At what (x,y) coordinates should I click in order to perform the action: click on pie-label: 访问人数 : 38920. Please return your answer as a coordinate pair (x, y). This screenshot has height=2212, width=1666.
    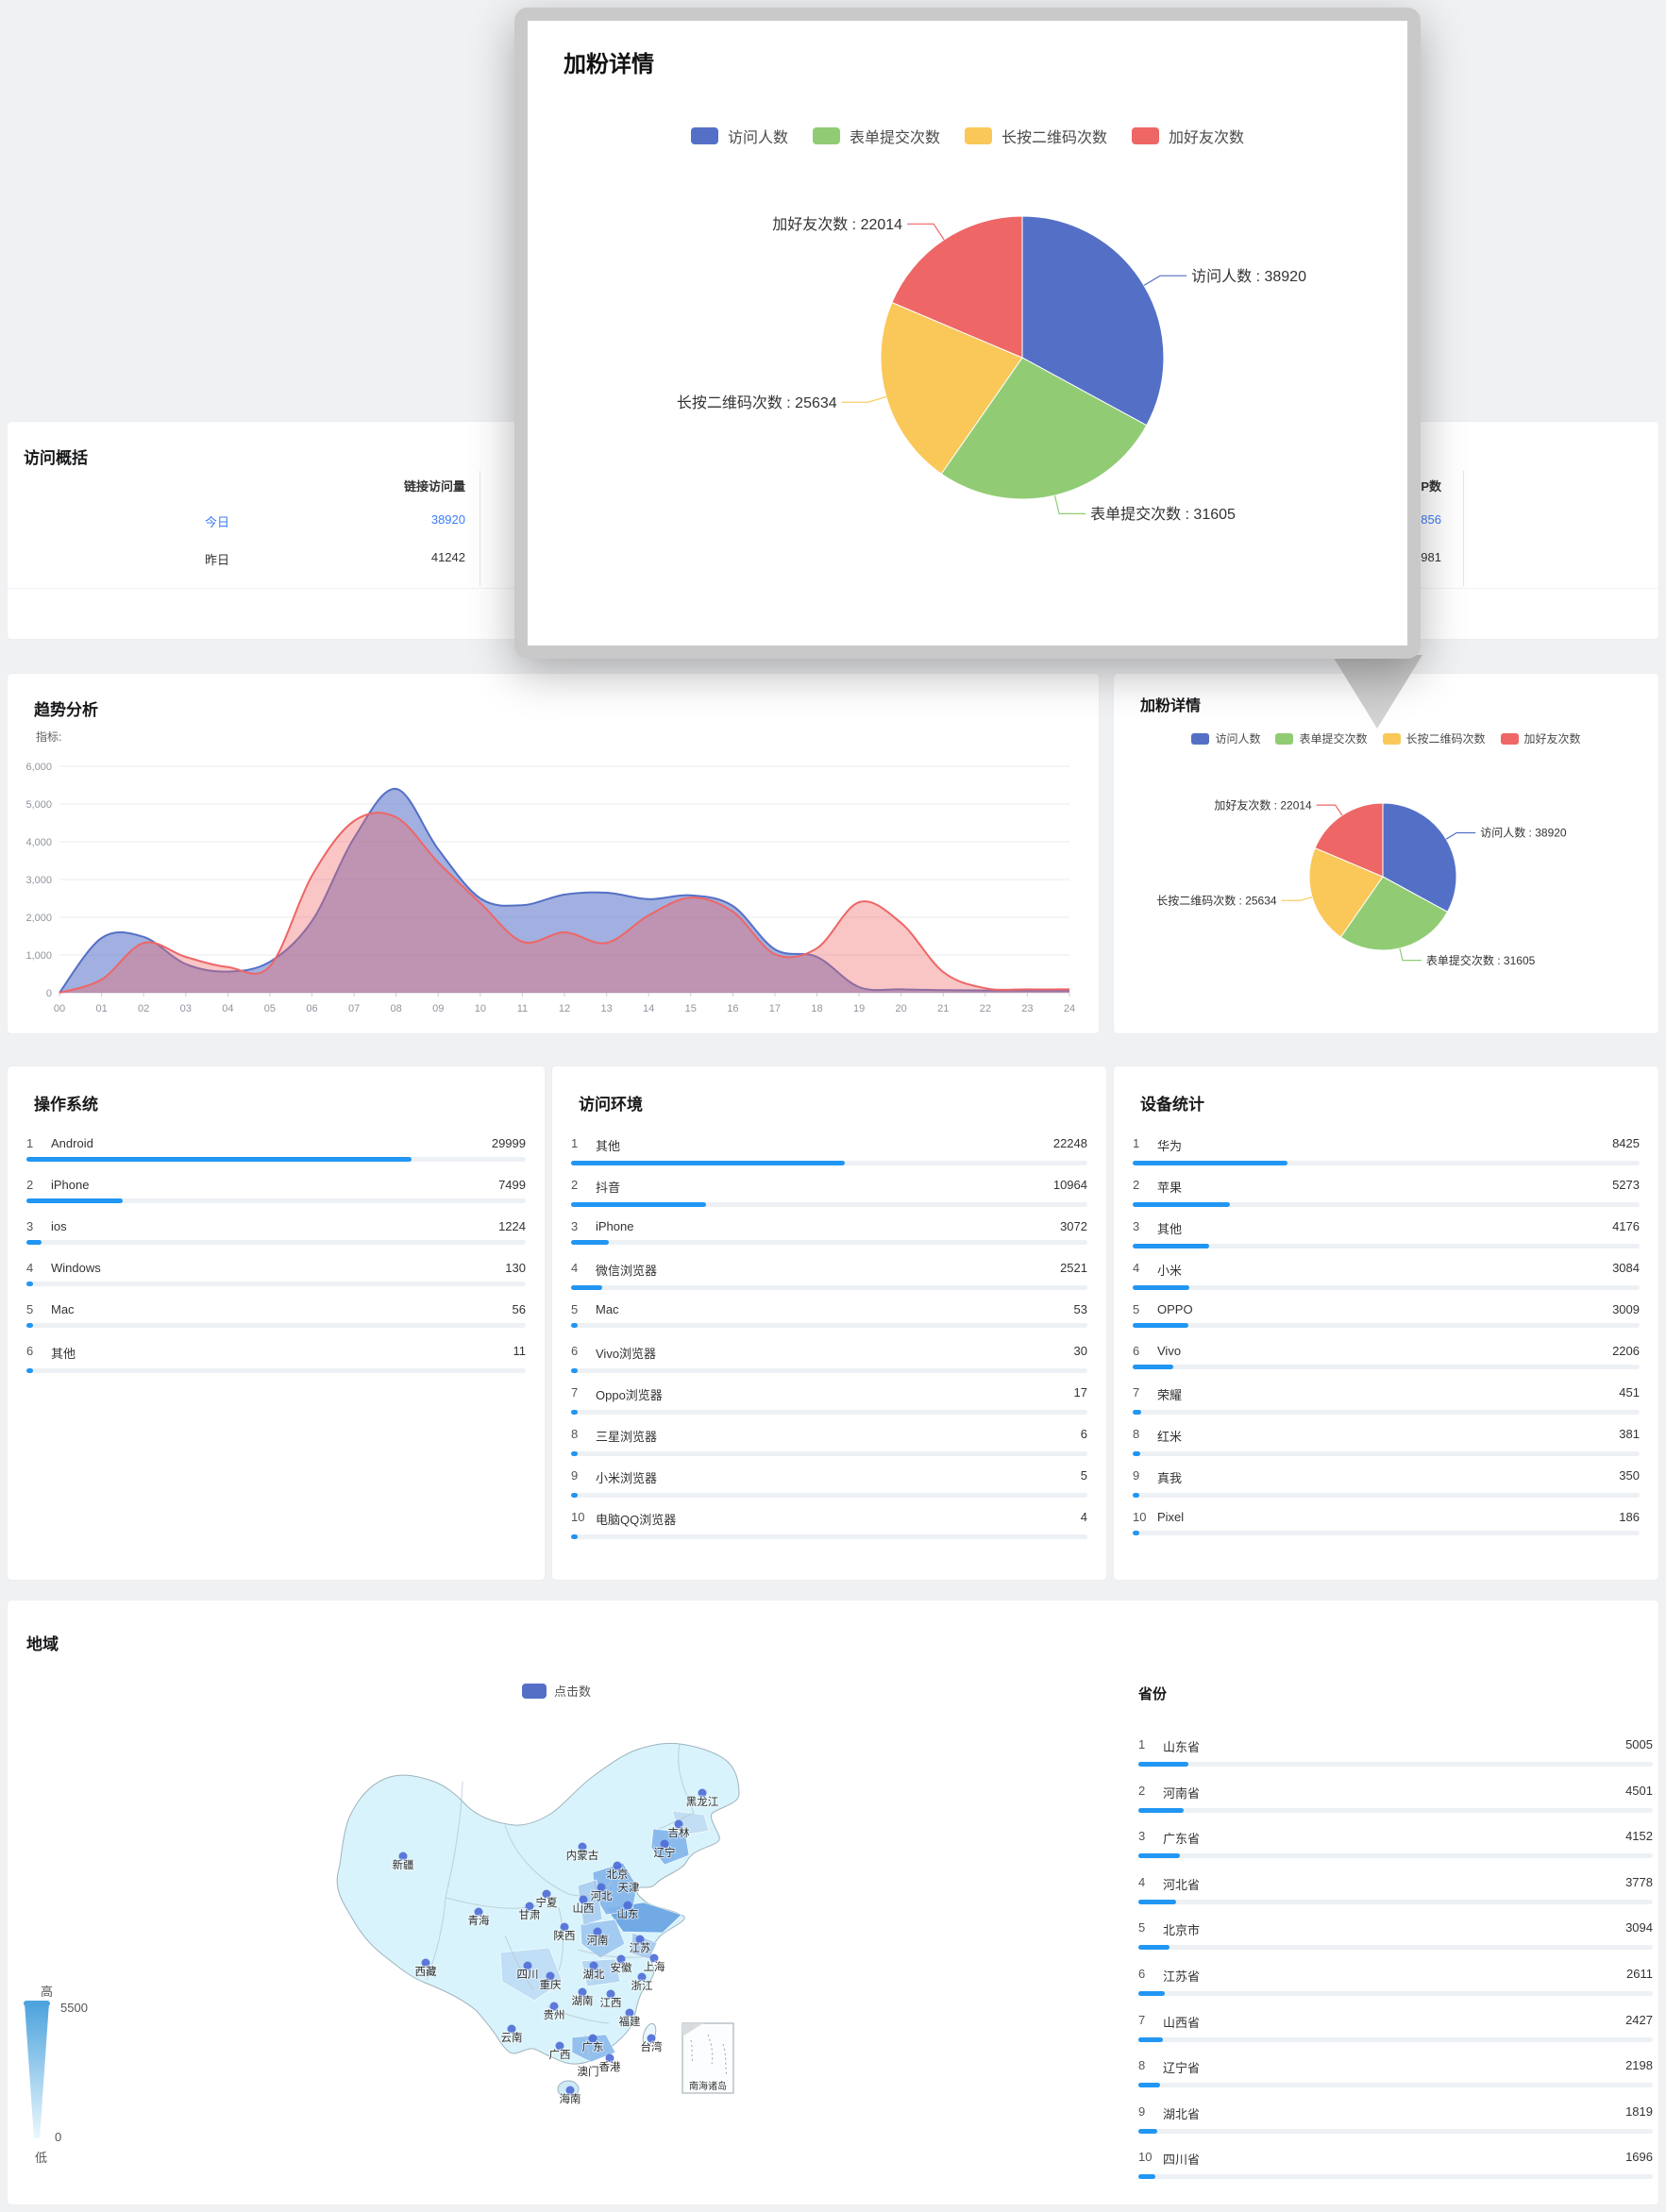
    Looking at the image, I should click on (1523, 833).